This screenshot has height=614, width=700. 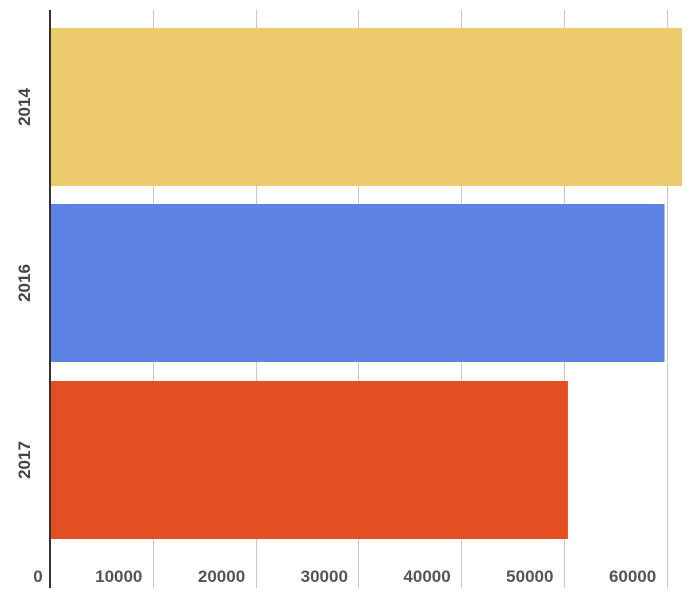 What do you see at coordinates (632, 576) in the screenshot?
I see `x-tick-label: 60000` at bounding box center [632, 576].